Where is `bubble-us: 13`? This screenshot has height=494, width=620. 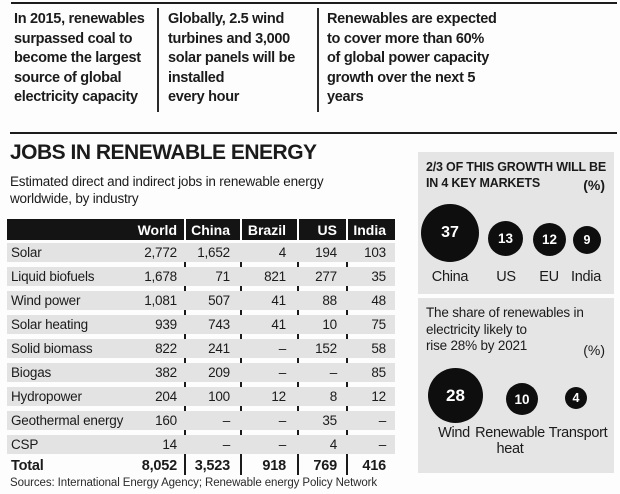
bubble-us: 13 is located at coordinates (505, 238).